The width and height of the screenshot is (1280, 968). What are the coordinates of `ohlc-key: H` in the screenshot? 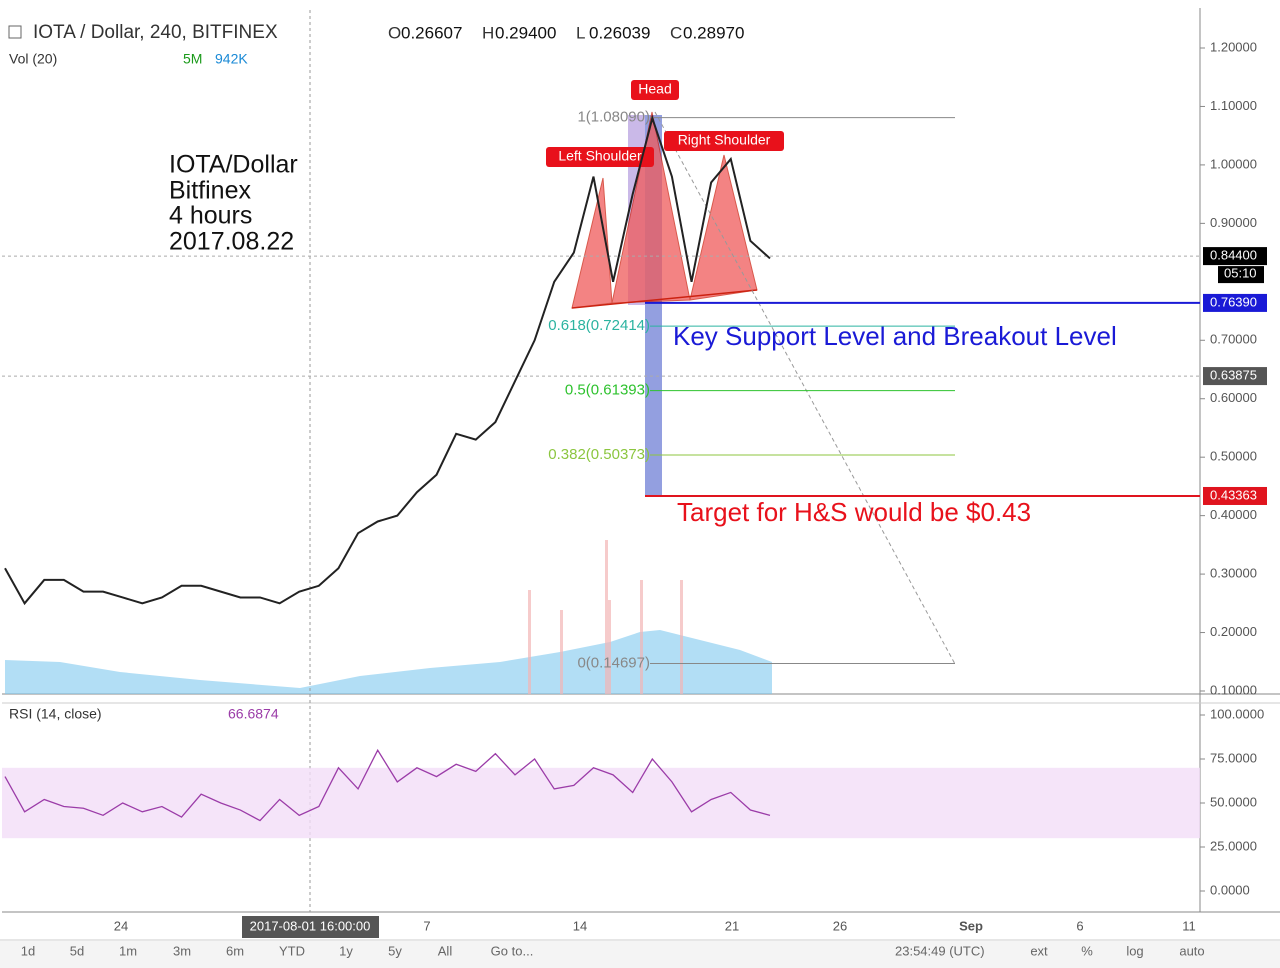 It's located at (488, 32).